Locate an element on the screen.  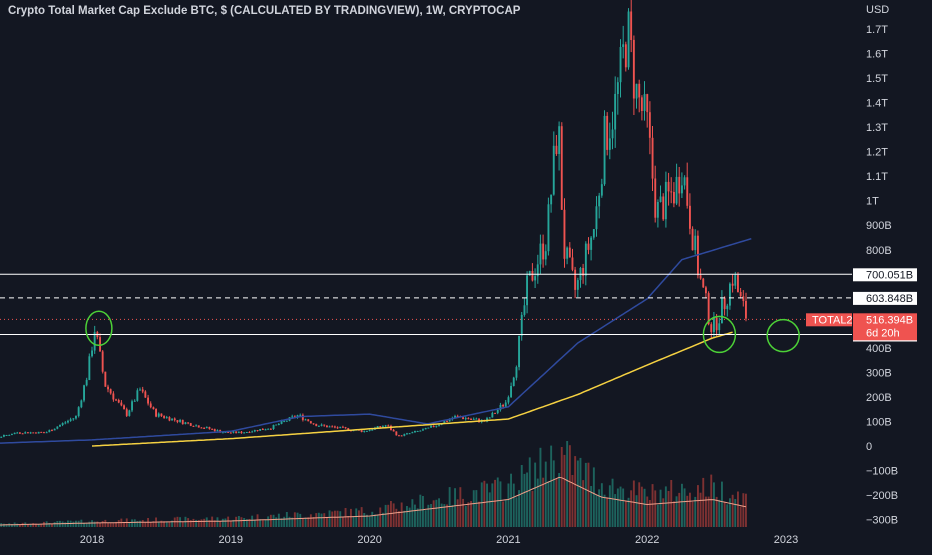
resistance-mid-label-box is located at coordinates (885, 298).